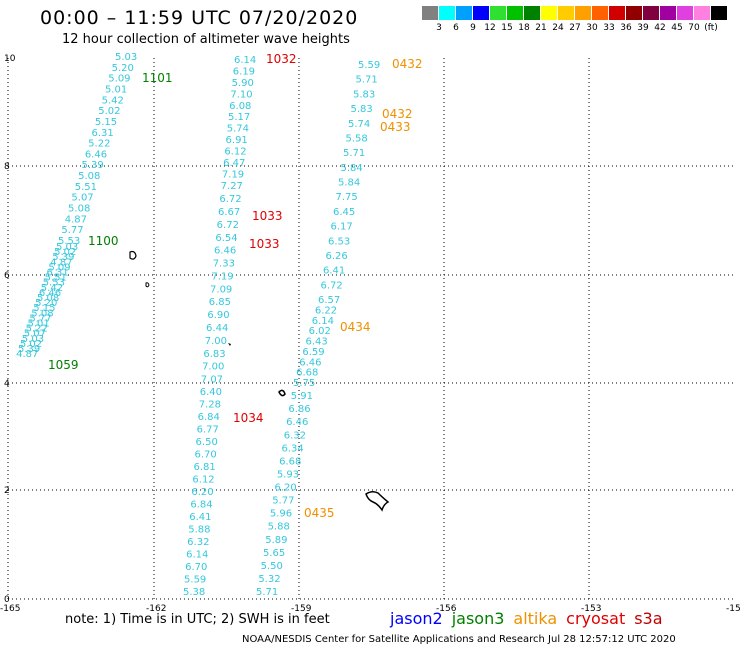 This screenshot has height=650, width=740. I want to click on island-kauai, so click(133, 255).